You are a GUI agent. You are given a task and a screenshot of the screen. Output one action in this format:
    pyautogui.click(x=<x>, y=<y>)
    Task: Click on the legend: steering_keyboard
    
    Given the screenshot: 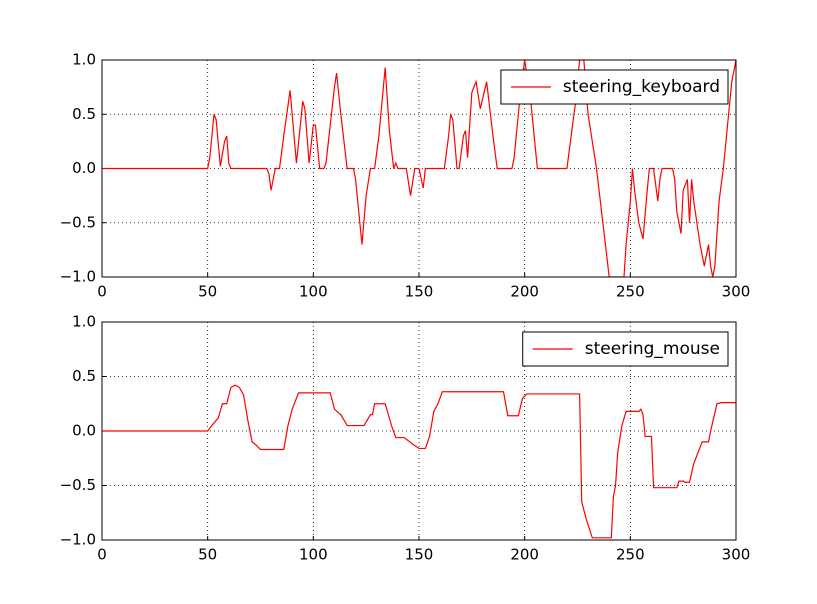 What is the action you would take?
    pyautogui.click(x=614, y=87)
    